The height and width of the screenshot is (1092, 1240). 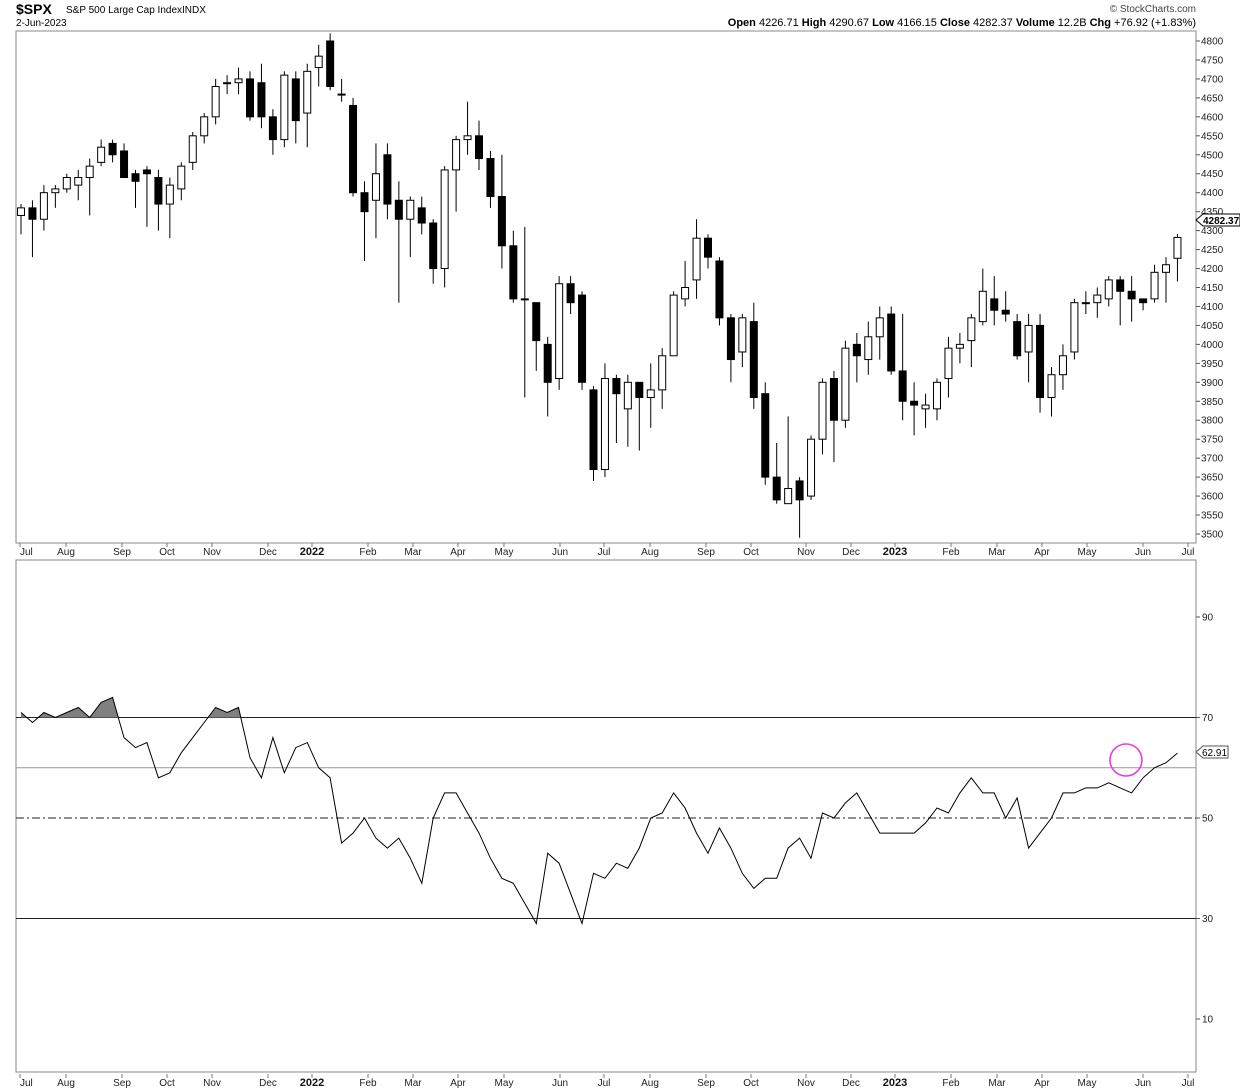 What do you see at coordinates (124, 10) in the screenshot?
I see `index-name: S&P 500 Large Cap Index` at bounding box center [124, 10].